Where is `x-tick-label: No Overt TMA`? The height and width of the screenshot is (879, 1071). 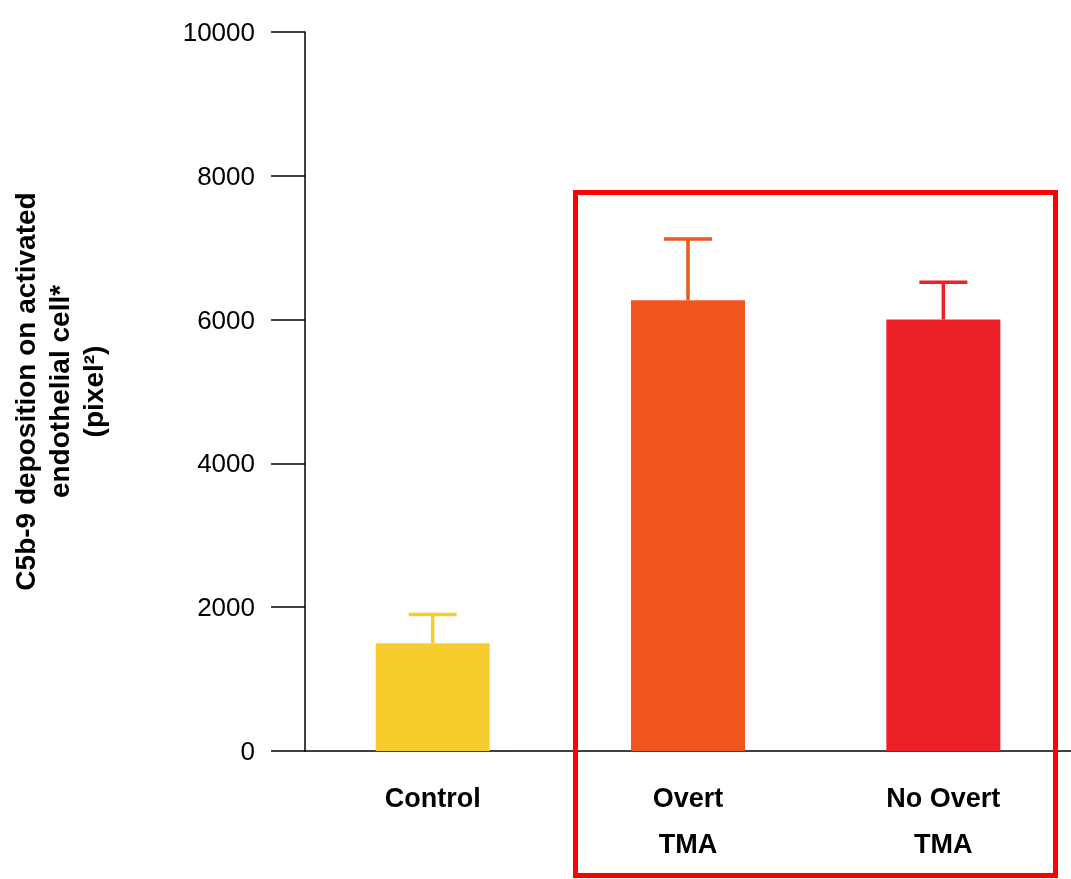
x-tick-label: No Overt TMA is located at coordinates (943, 821).